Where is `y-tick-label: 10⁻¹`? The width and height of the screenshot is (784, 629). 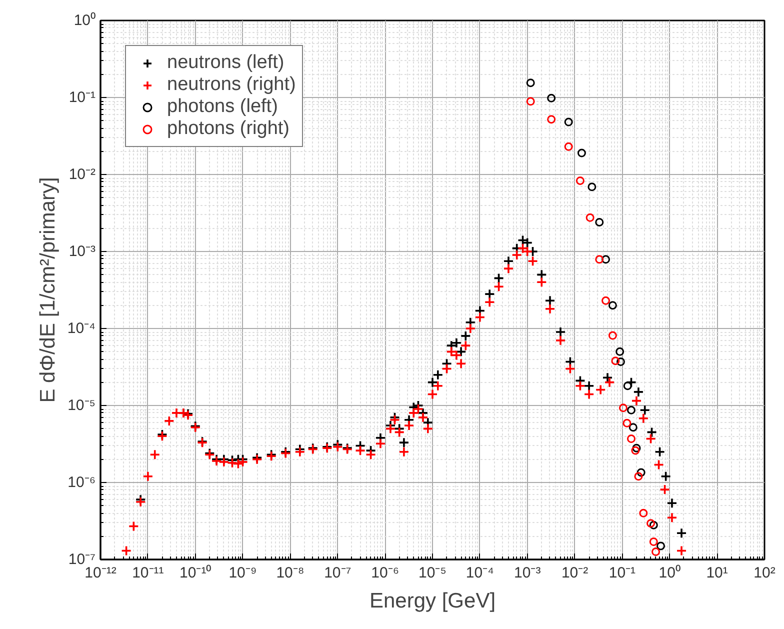 y-tick-label: 10⁻¹ is located at coordinates (82, 97).